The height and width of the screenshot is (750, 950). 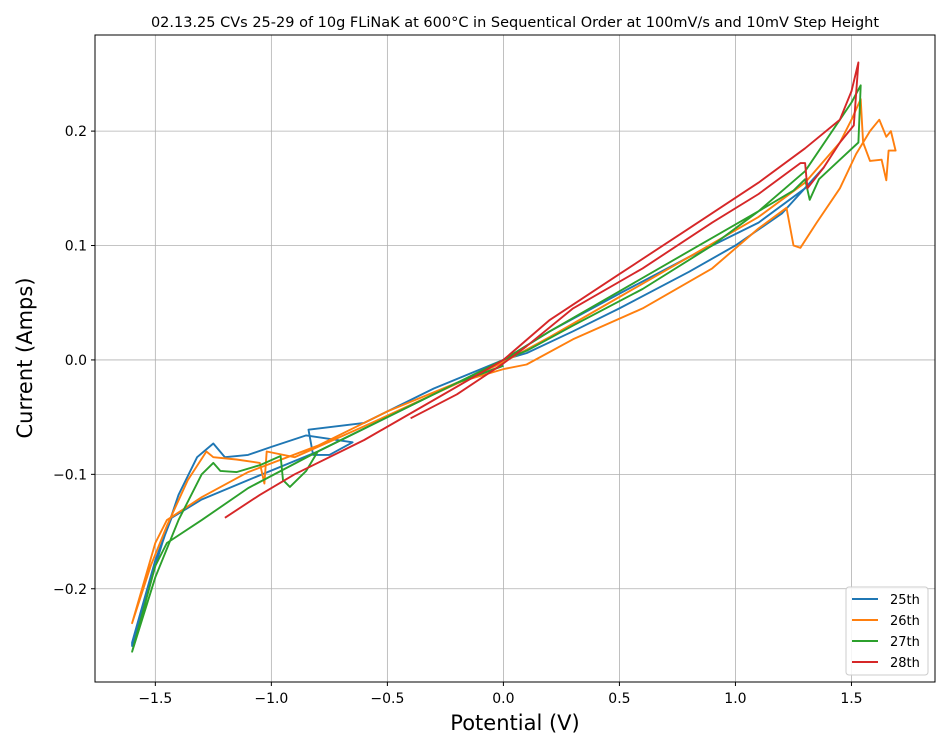 I want to click on y-tick-label: 0.1, so click(x=76, y=247).